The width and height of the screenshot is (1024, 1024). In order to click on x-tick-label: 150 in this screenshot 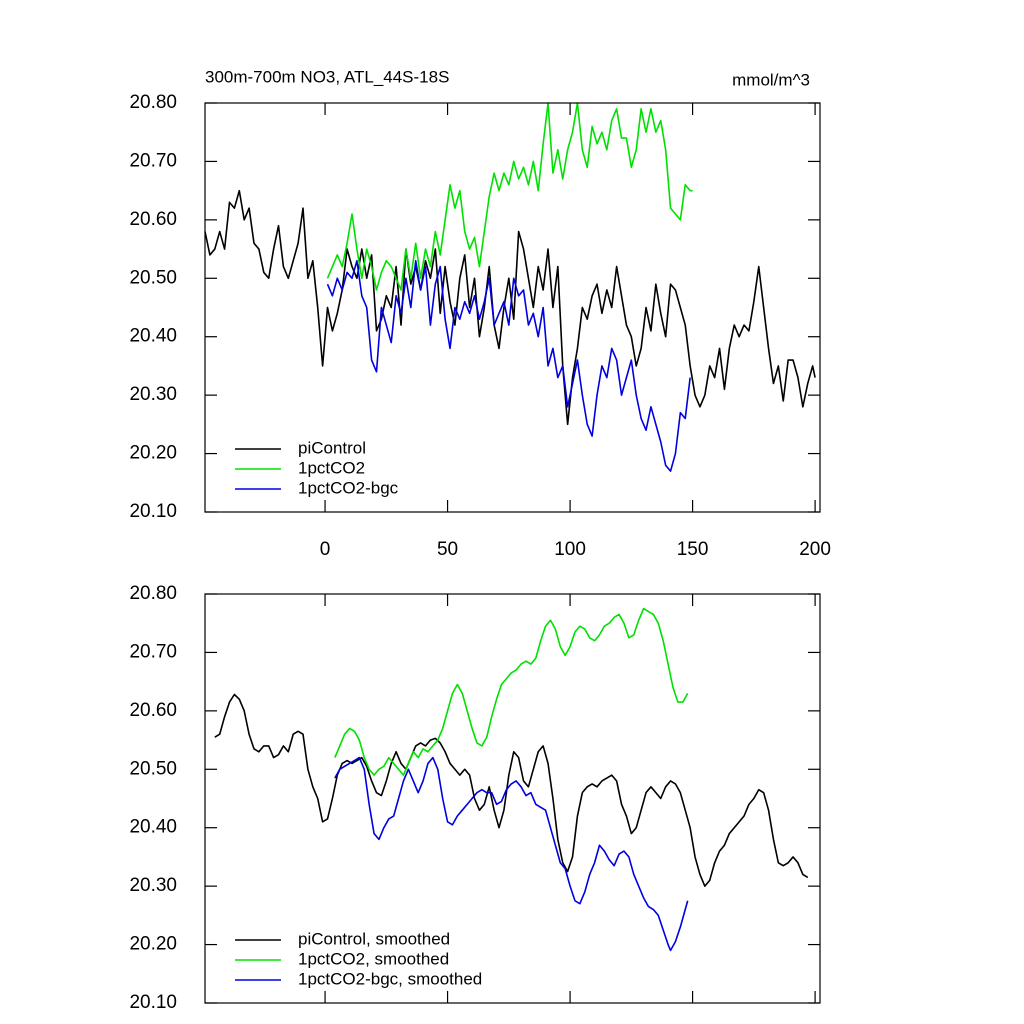, I will do `click(693, 549)`.